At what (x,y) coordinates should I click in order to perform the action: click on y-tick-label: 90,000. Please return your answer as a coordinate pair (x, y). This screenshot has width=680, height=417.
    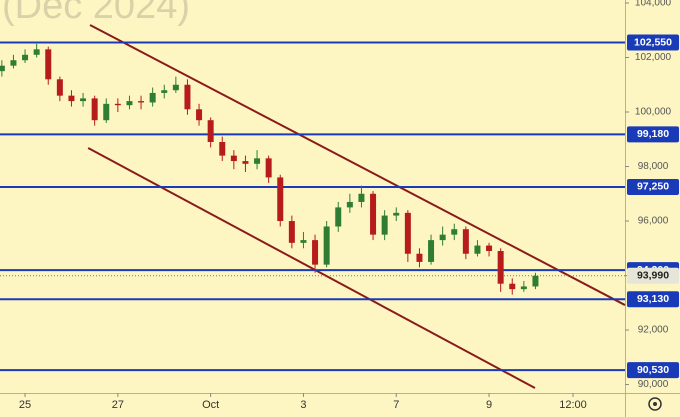
    Looking at the image, I should click on (653, 384).